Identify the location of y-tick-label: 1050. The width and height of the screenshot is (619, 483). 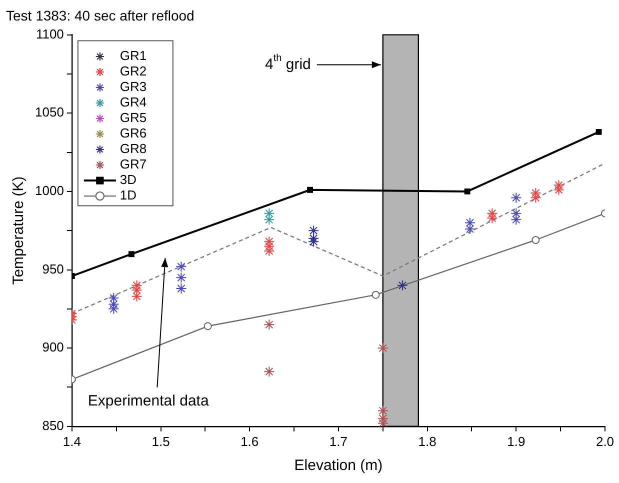
(49, 112).